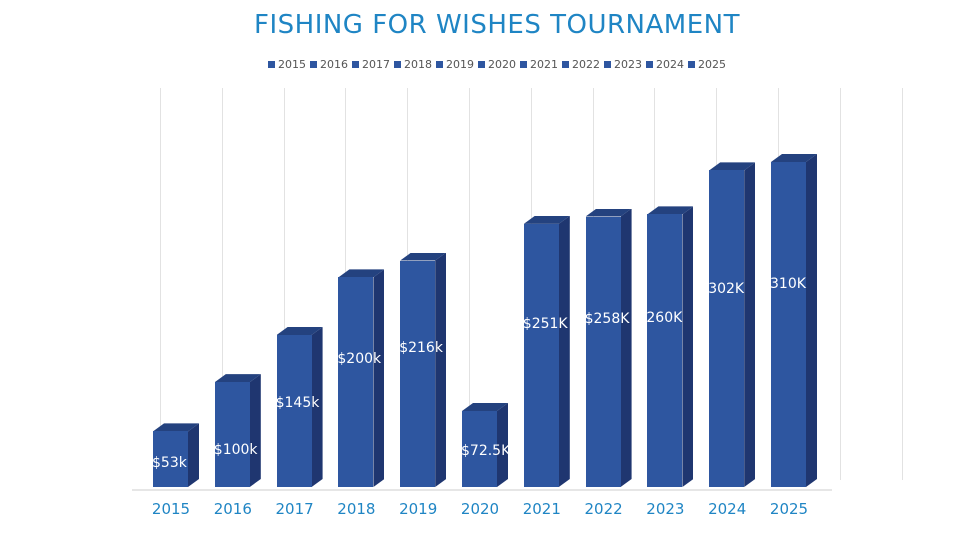  I want to click on x-tick-label: 2021, so click(541, 509).